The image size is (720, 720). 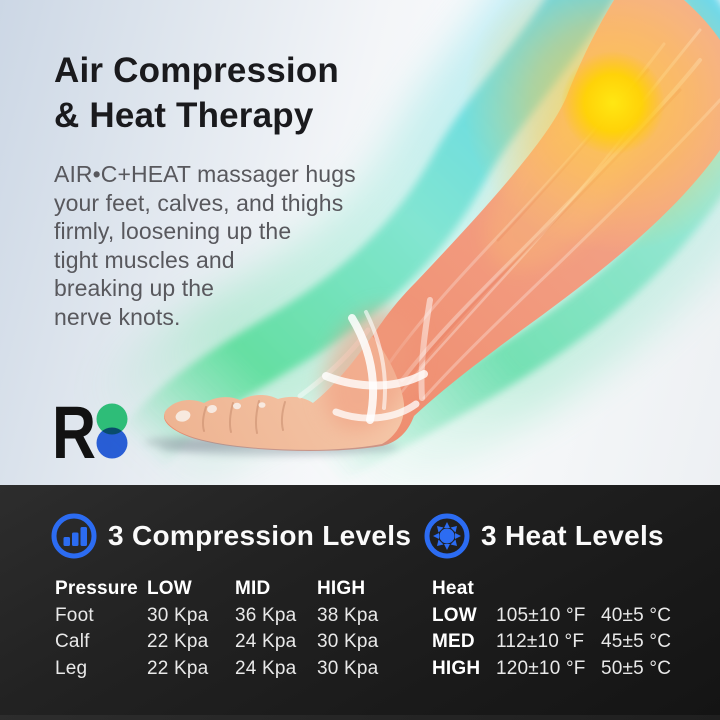 I want to click on heat-med-fahrenheit: 112±10 °F, so click(x=540, y=642).